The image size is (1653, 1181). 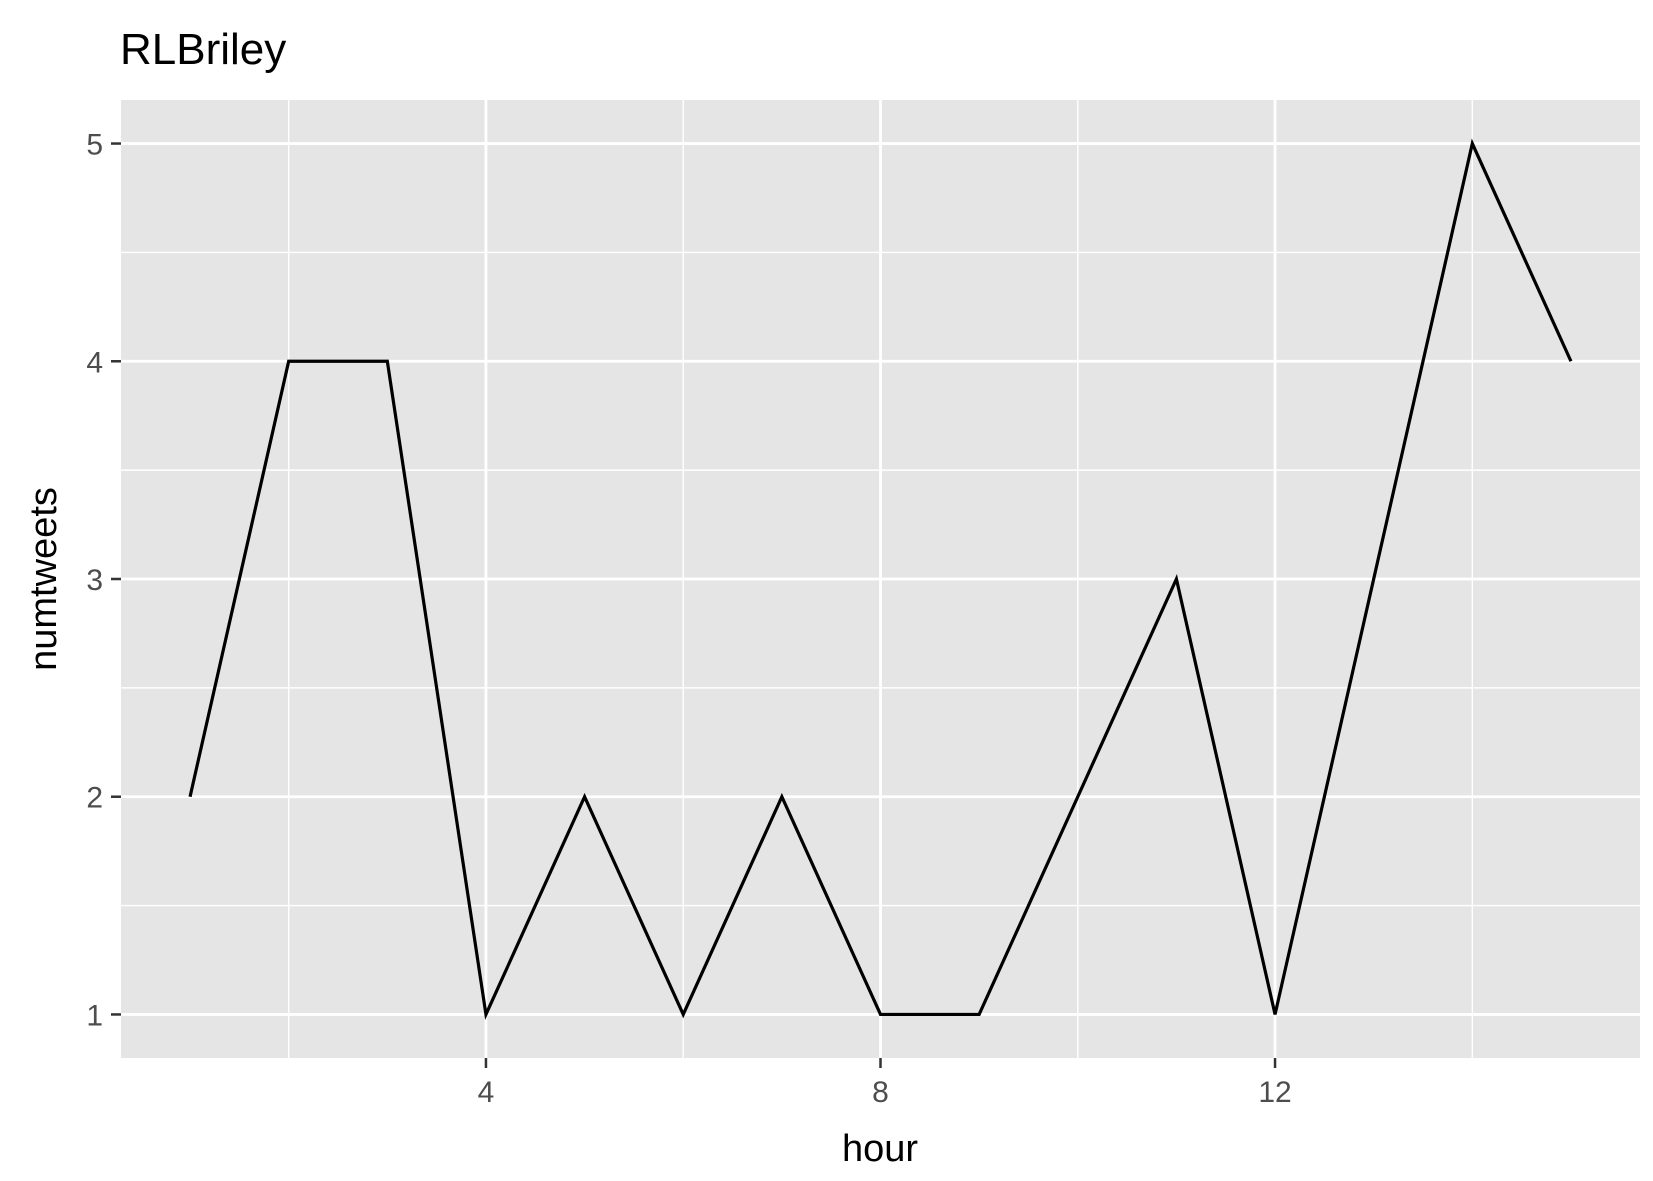 What do you see at coordinates (94, 798) in the screenshot?
I see `y-tick-label-1: 2` at bounding box center [94, 798].